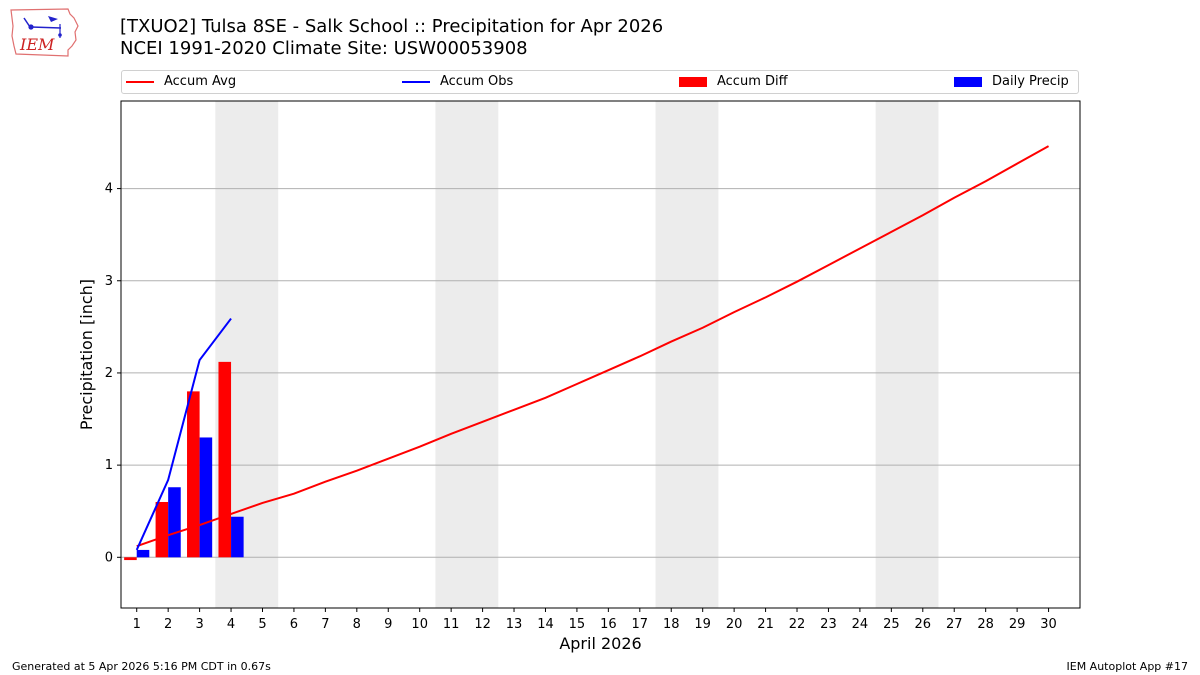  Describe the element at coordinates (86, 354) in the screenshot. I see `y-axis-label: Precipitation [inch]` at that location.